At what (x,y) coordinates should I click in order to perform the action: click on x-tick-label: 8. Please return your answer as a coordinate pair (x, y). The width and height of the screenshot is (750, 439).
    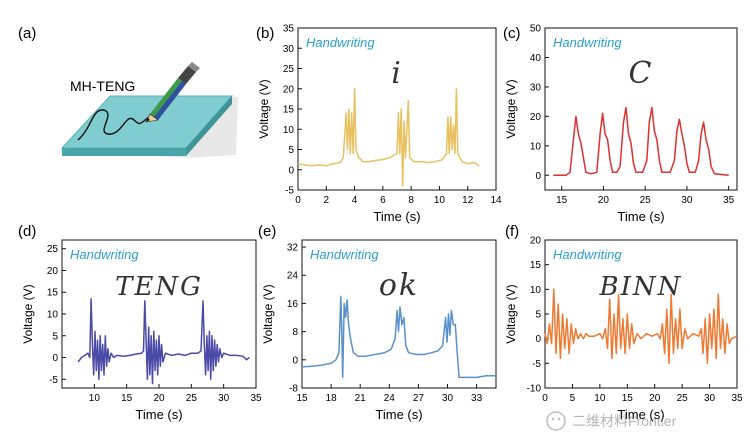
    Looking at the image, I should click on (411, 200).